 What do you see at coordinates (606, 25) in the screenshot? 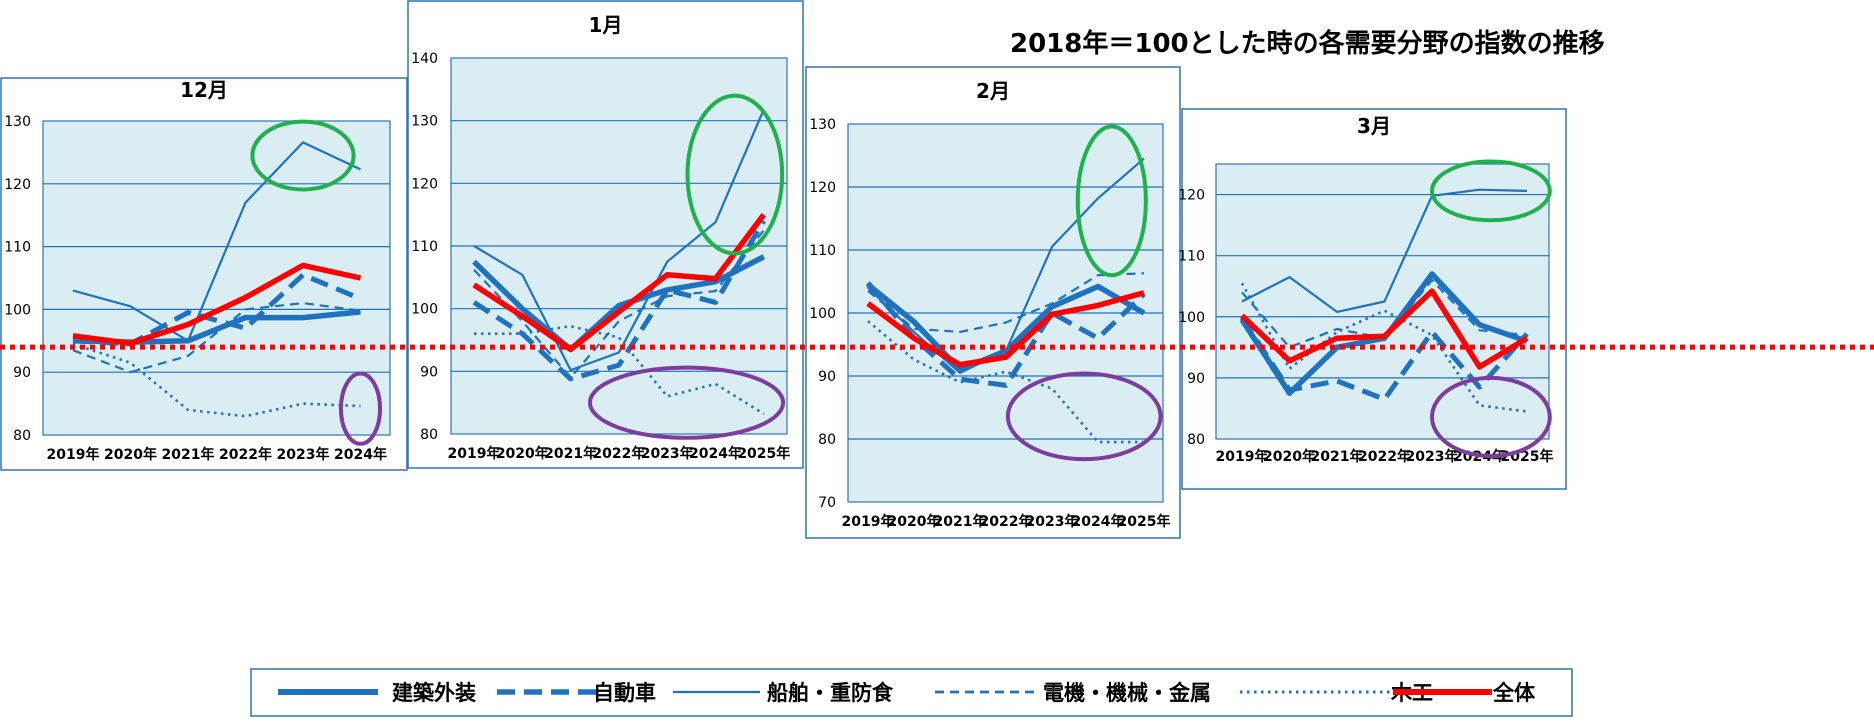
I see `panel-title: 1月` at bounding box center [606, 25].